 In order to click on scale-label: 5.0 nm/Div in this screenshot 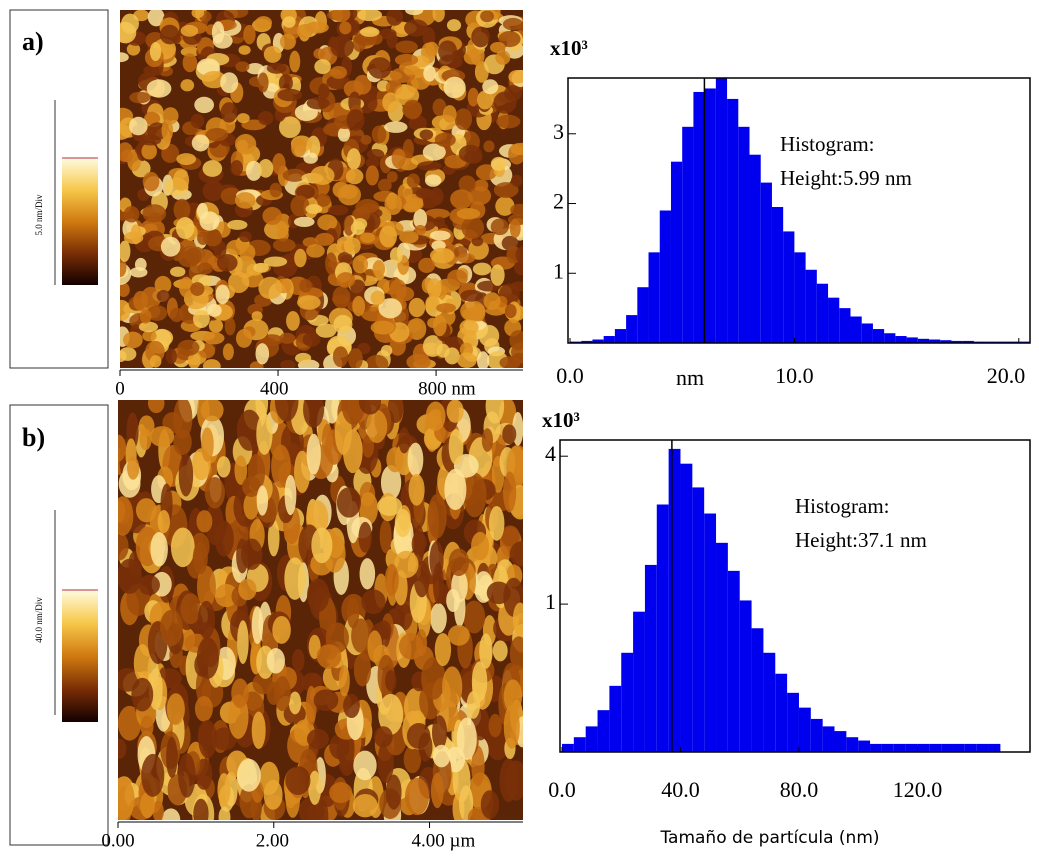, I will do `click(39, 215)`.